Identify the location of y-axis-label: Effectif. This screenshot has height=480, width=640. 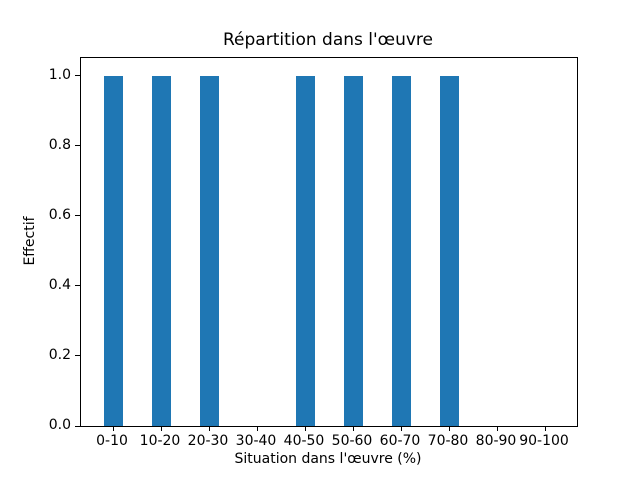
(30, 241).